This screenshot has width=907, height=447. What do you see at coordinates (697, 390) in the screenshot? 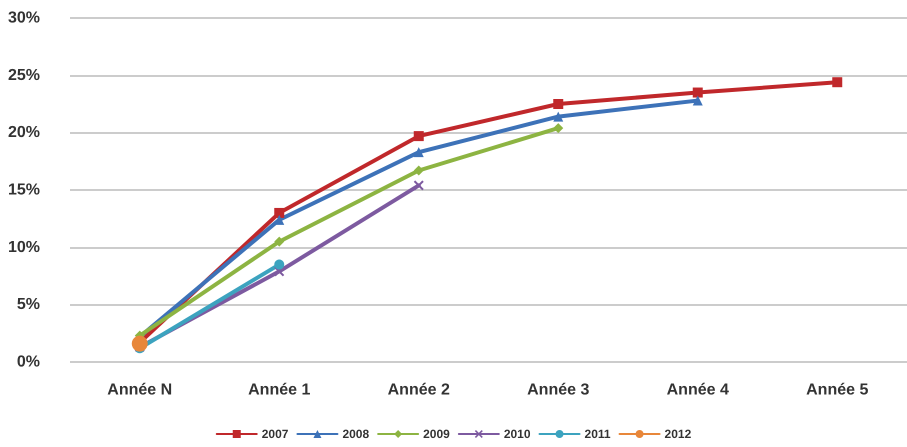
I see `x-tick-label: Année 4` at bounding box center [697, 390].